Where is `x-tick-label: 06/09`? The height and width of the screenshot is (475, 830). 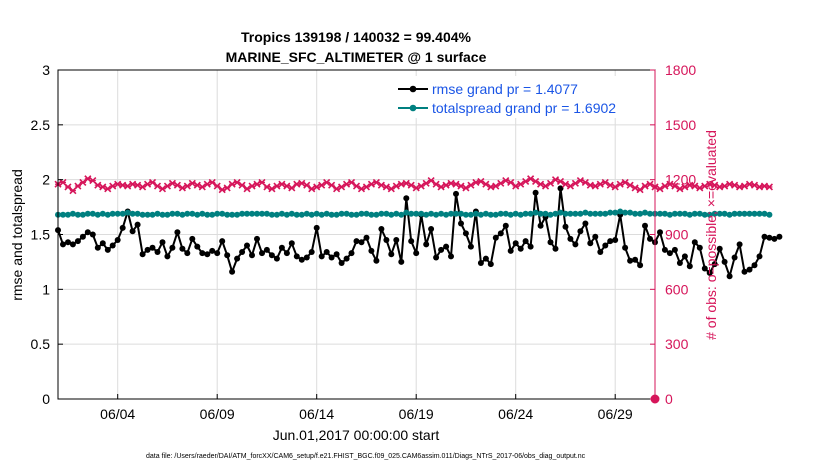
x-tick-label: 06/09 is located at coordinates (217, 414).